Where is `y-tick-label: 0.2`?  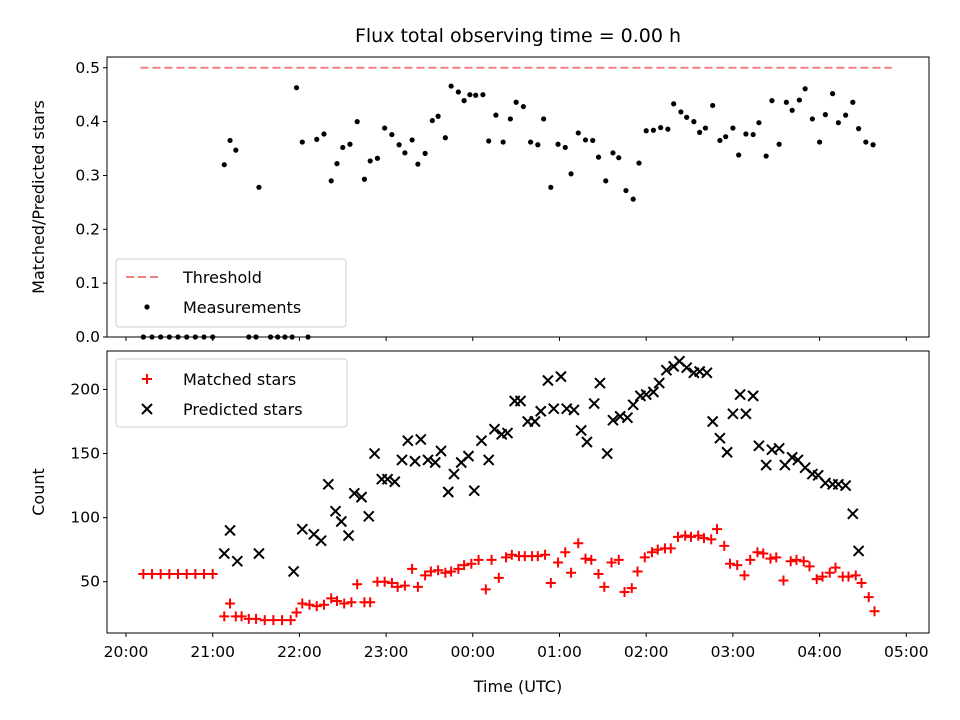 y-tick-label: 0.2 is located at coordinates (87, 229).